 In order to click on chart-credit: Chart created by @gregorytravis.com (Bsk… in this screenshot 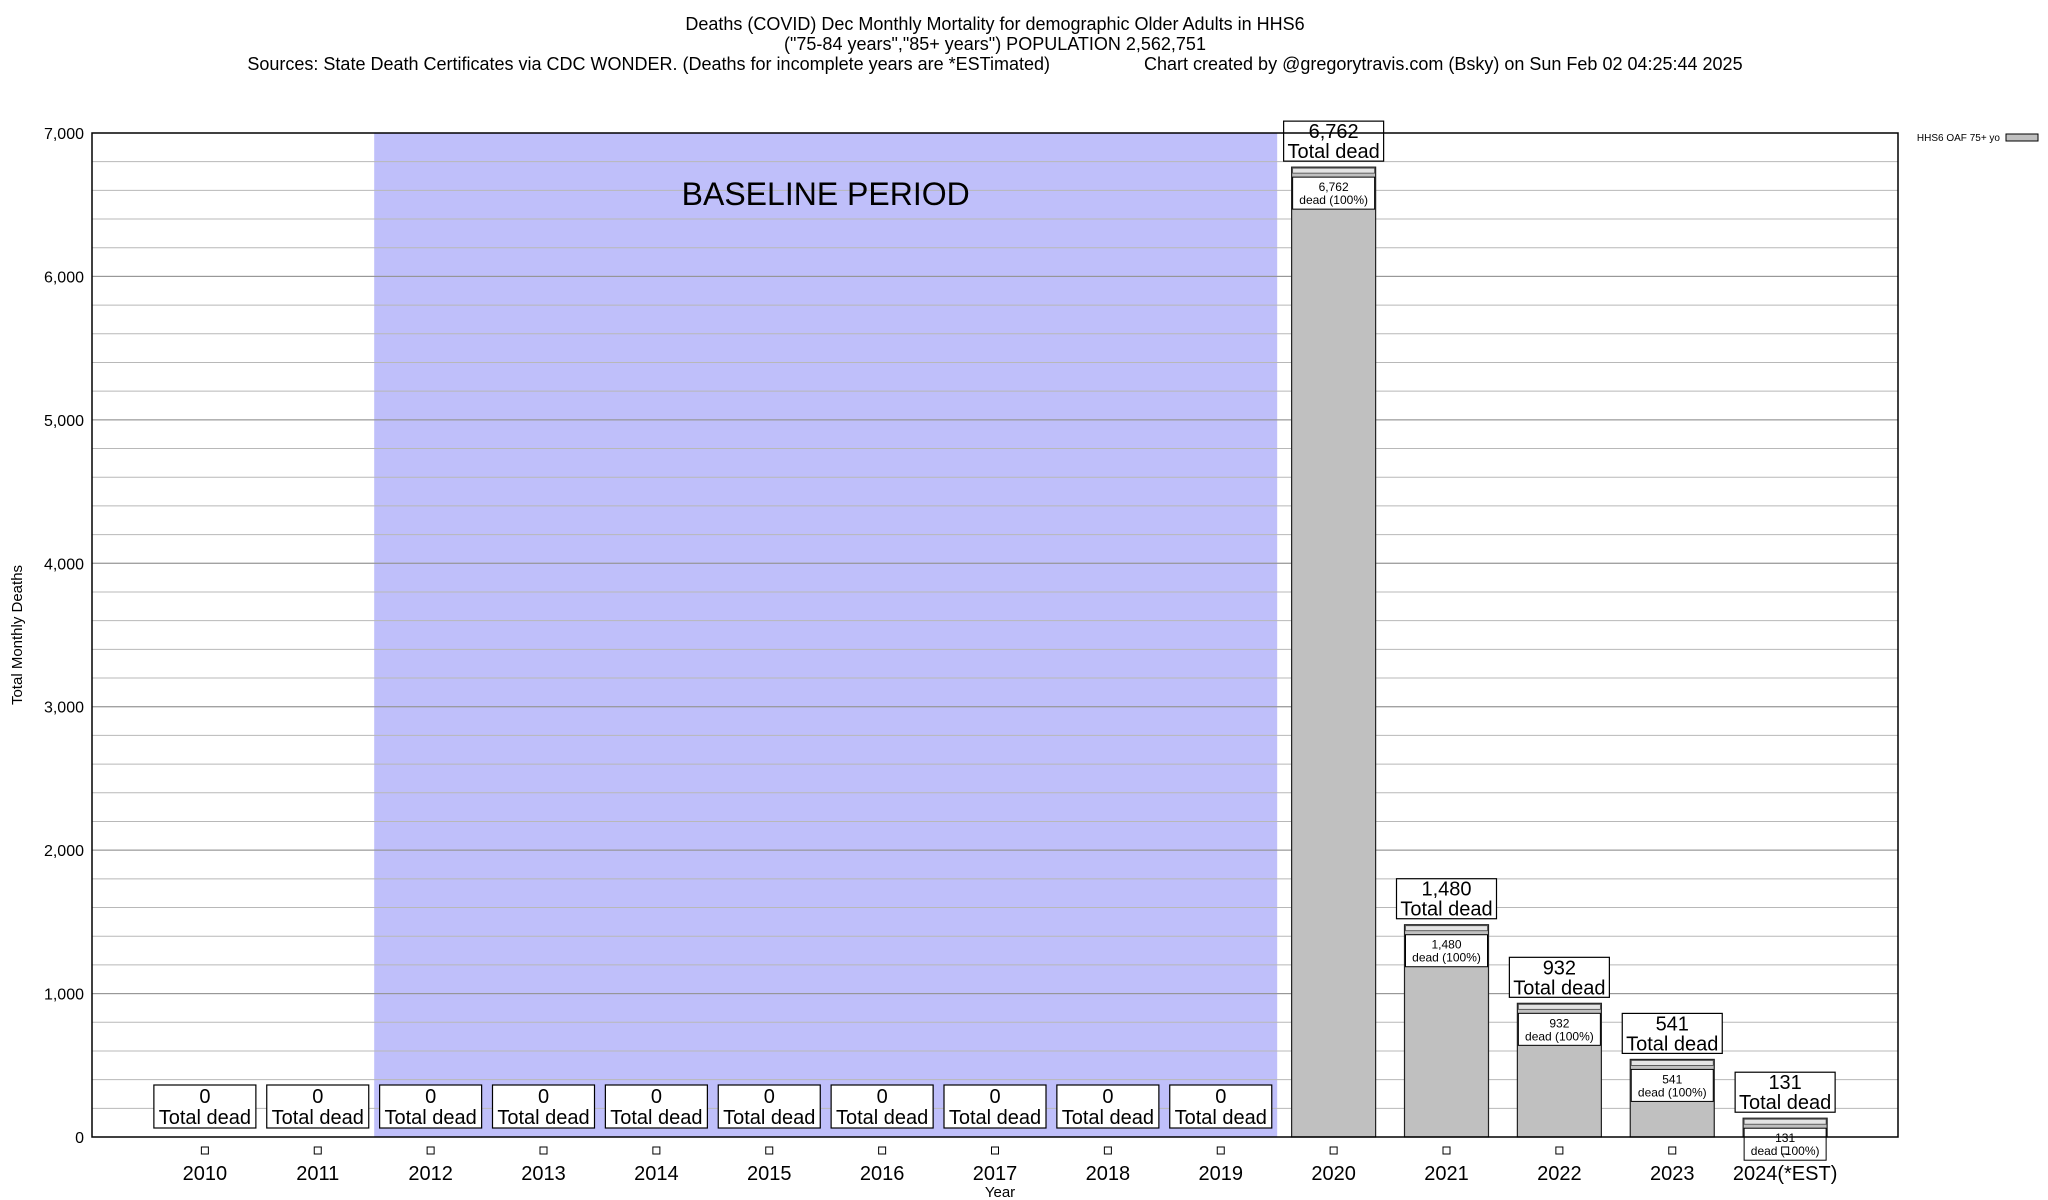, I will do `click(1443, 64)`.